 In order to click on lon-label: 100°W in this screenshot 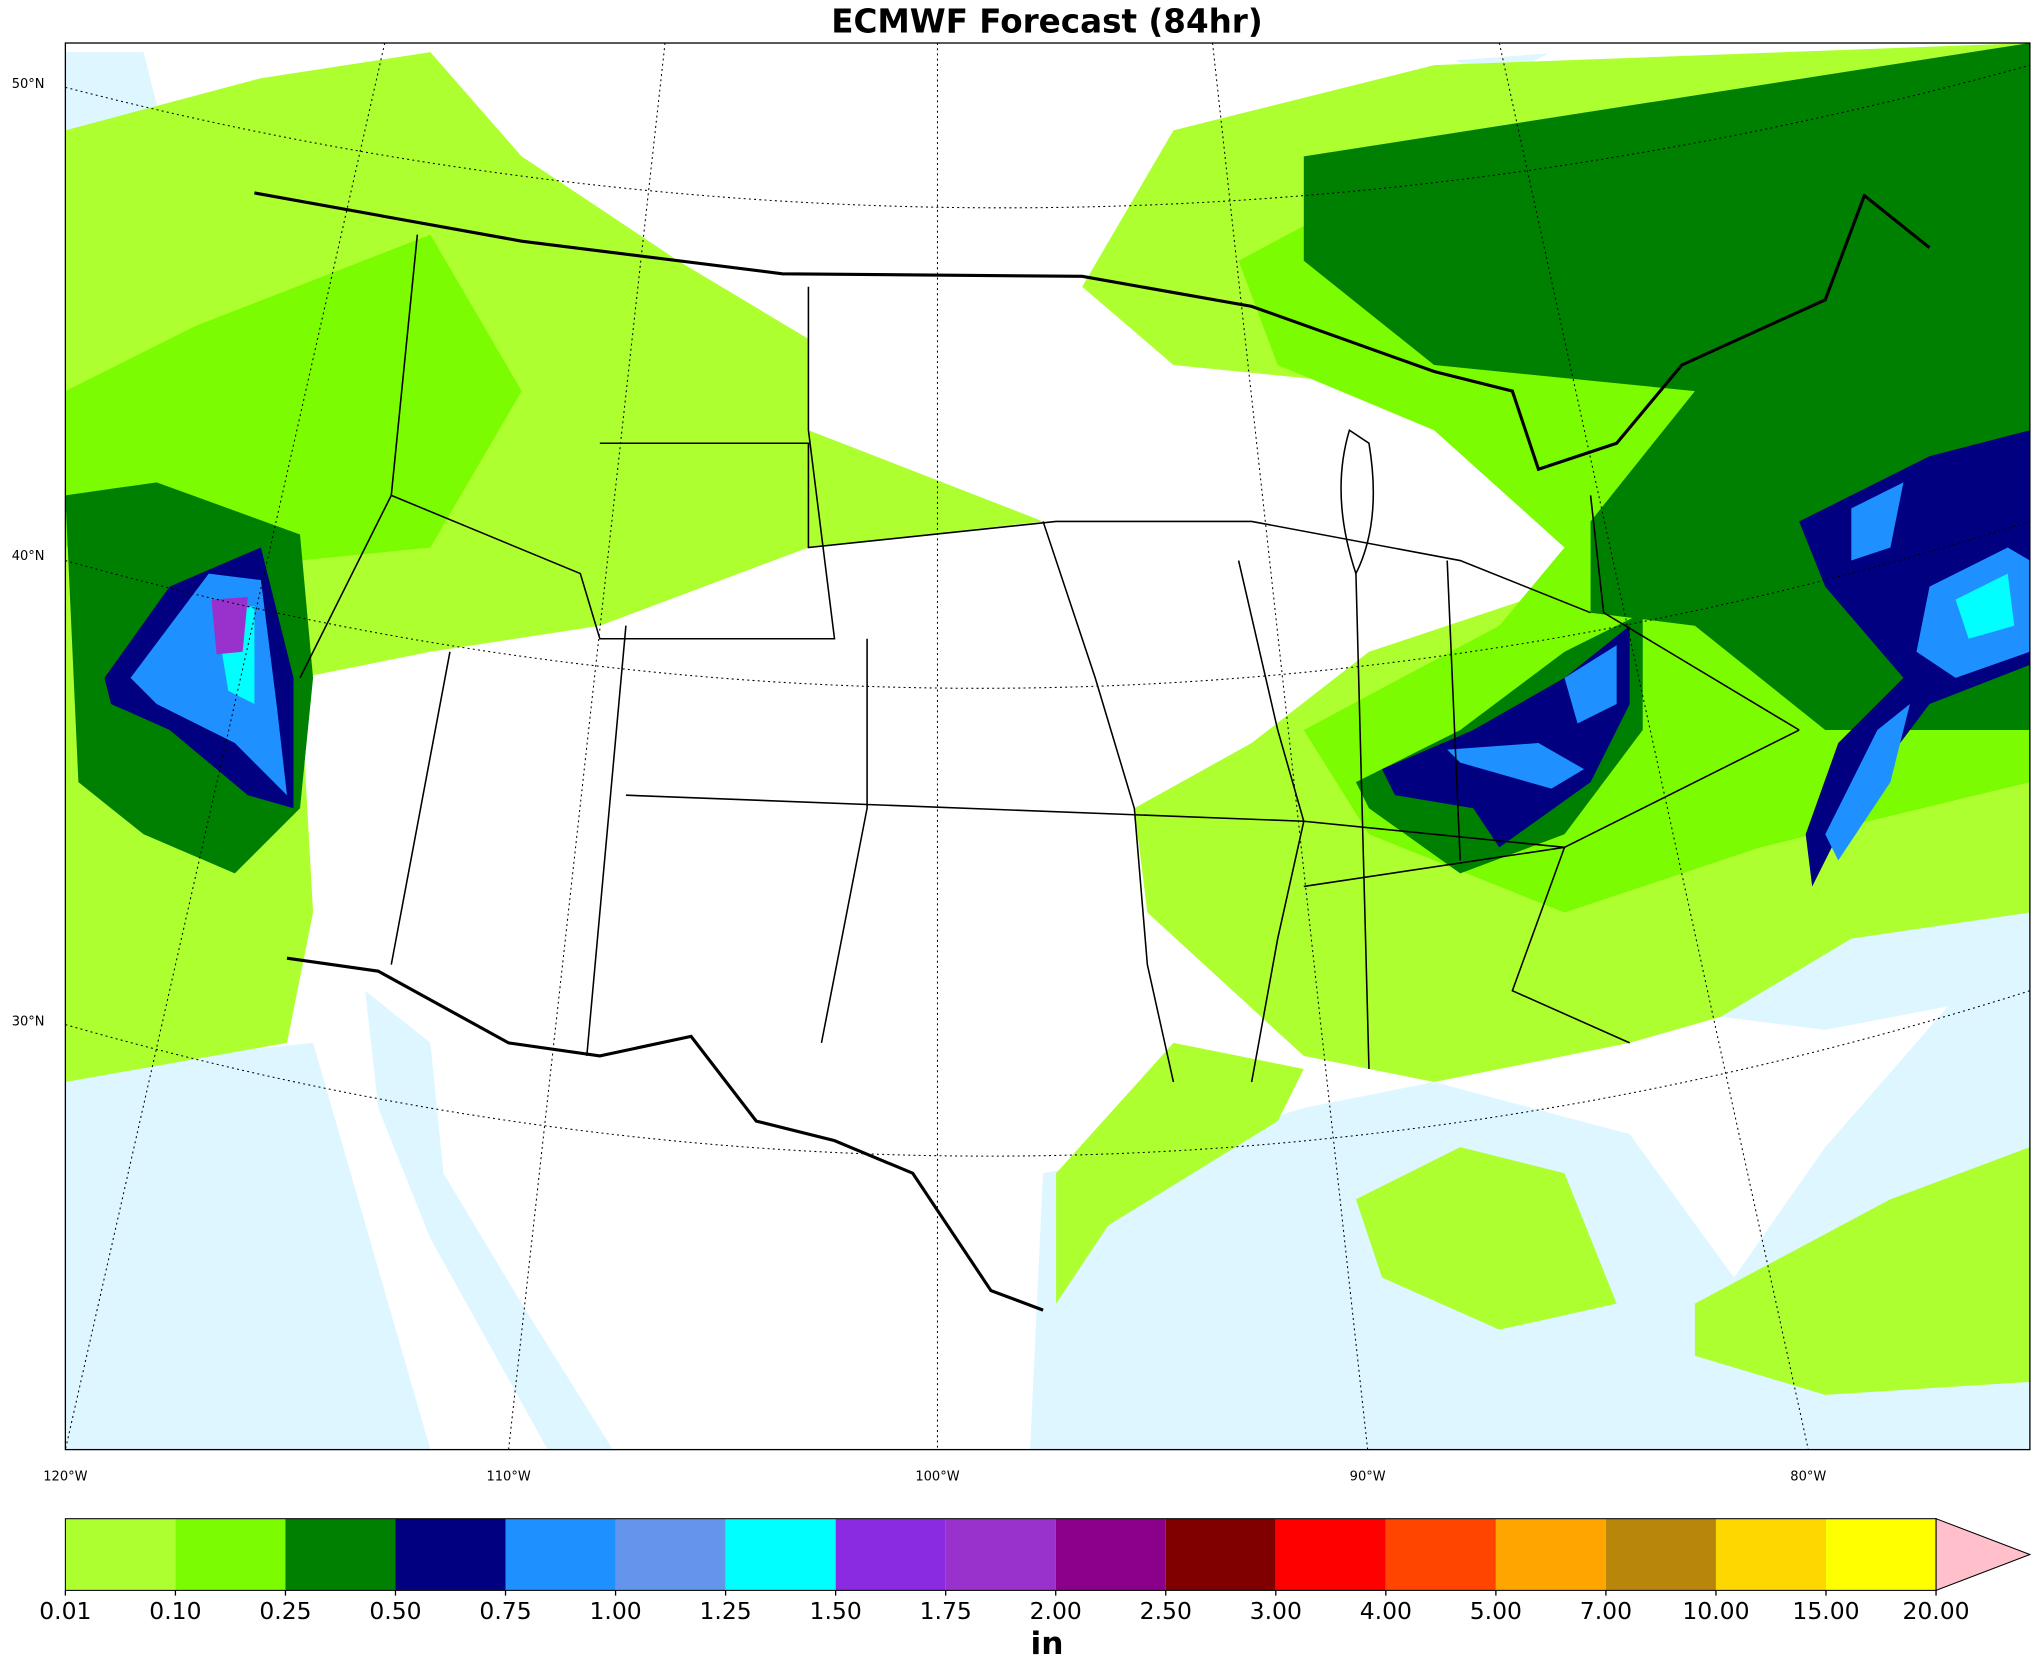, I will do `click(937, 1476)`.